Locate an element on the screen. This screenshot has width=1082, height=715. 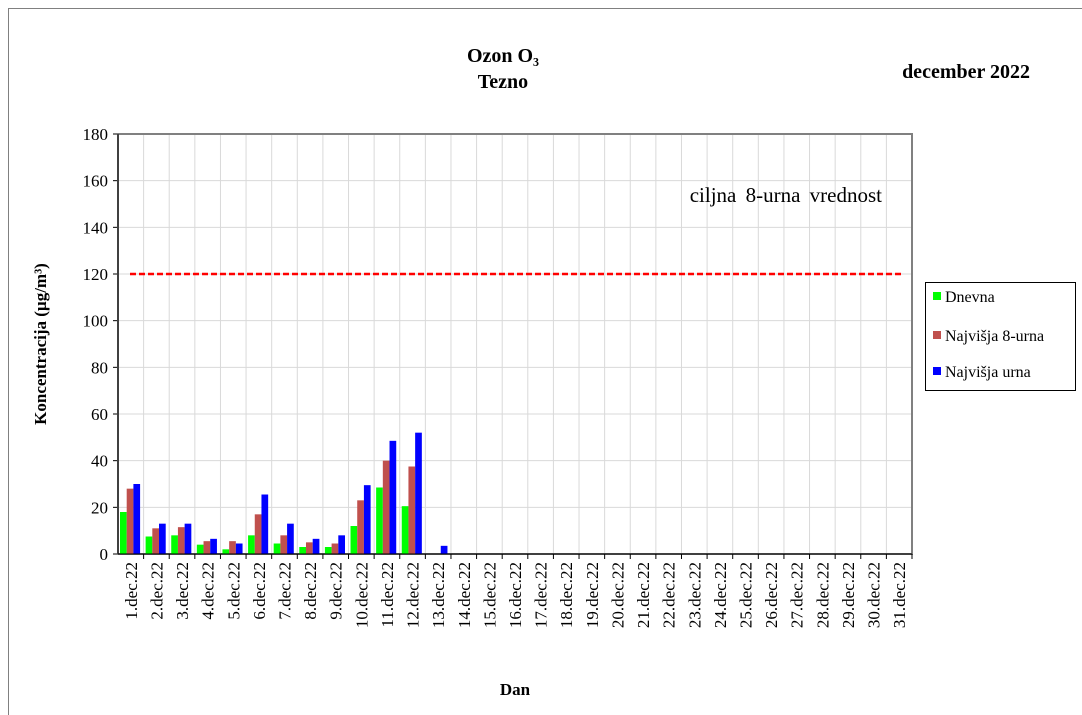
y-tick-label: 60 is located at coordinates (99, 414).